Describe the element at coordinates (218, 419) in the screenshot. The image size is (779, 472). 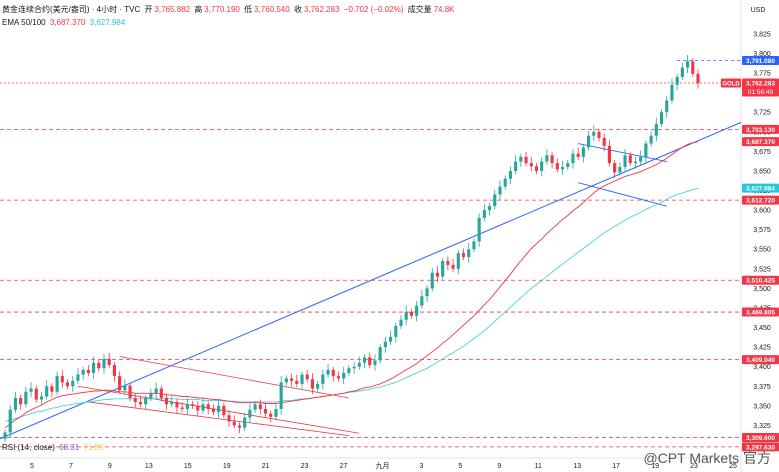
I see `channel-base-line` at that location.